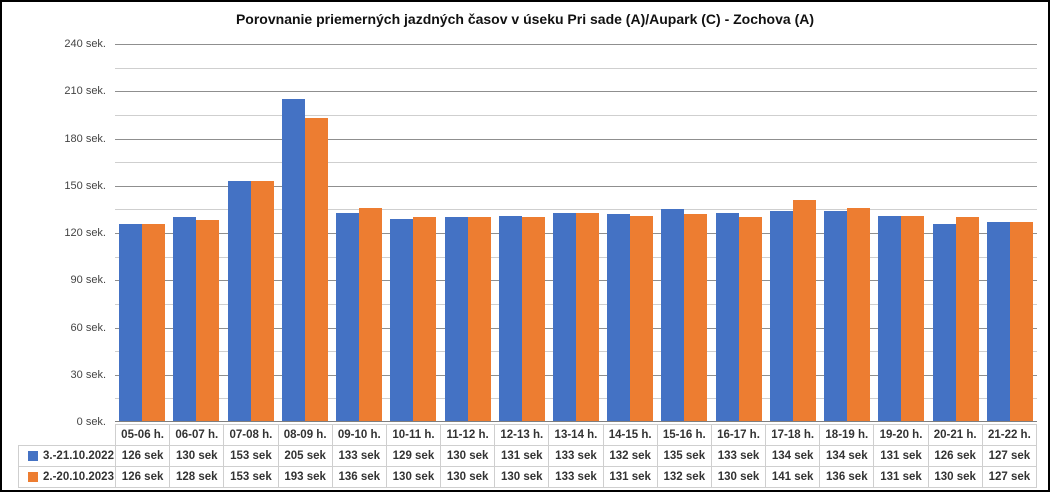  What do you see at coordinates (684, 435) in the screenshot?
I see `category-header-cell: 15-16 h.` at bounding box center [684, 435].